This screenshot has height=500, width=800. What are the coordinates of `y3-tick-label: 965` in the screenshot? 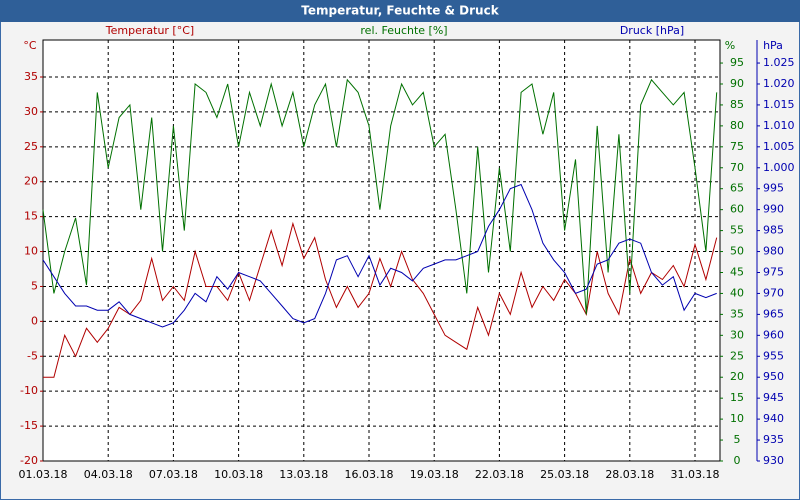 It's located at (773, 313).